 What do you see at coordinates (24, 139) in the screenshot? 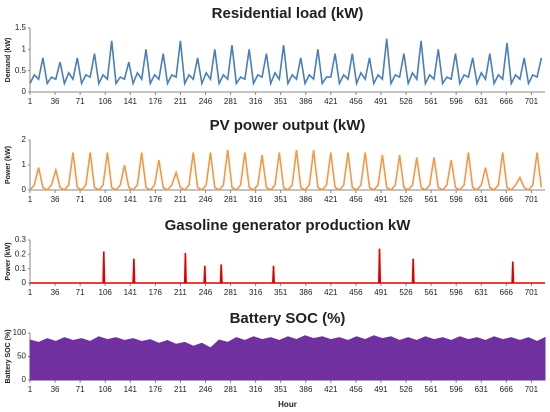
I see `y-tick-label: 2` at bounding box center [24, 139].